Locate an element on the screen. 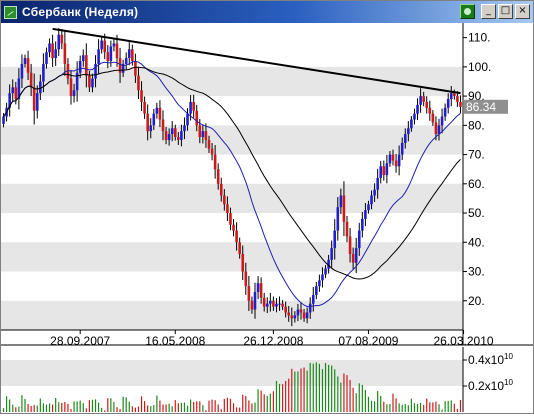 This screenshot has height=418, width=534. y-tick-label: 80. is located at coordinates (476, 125).